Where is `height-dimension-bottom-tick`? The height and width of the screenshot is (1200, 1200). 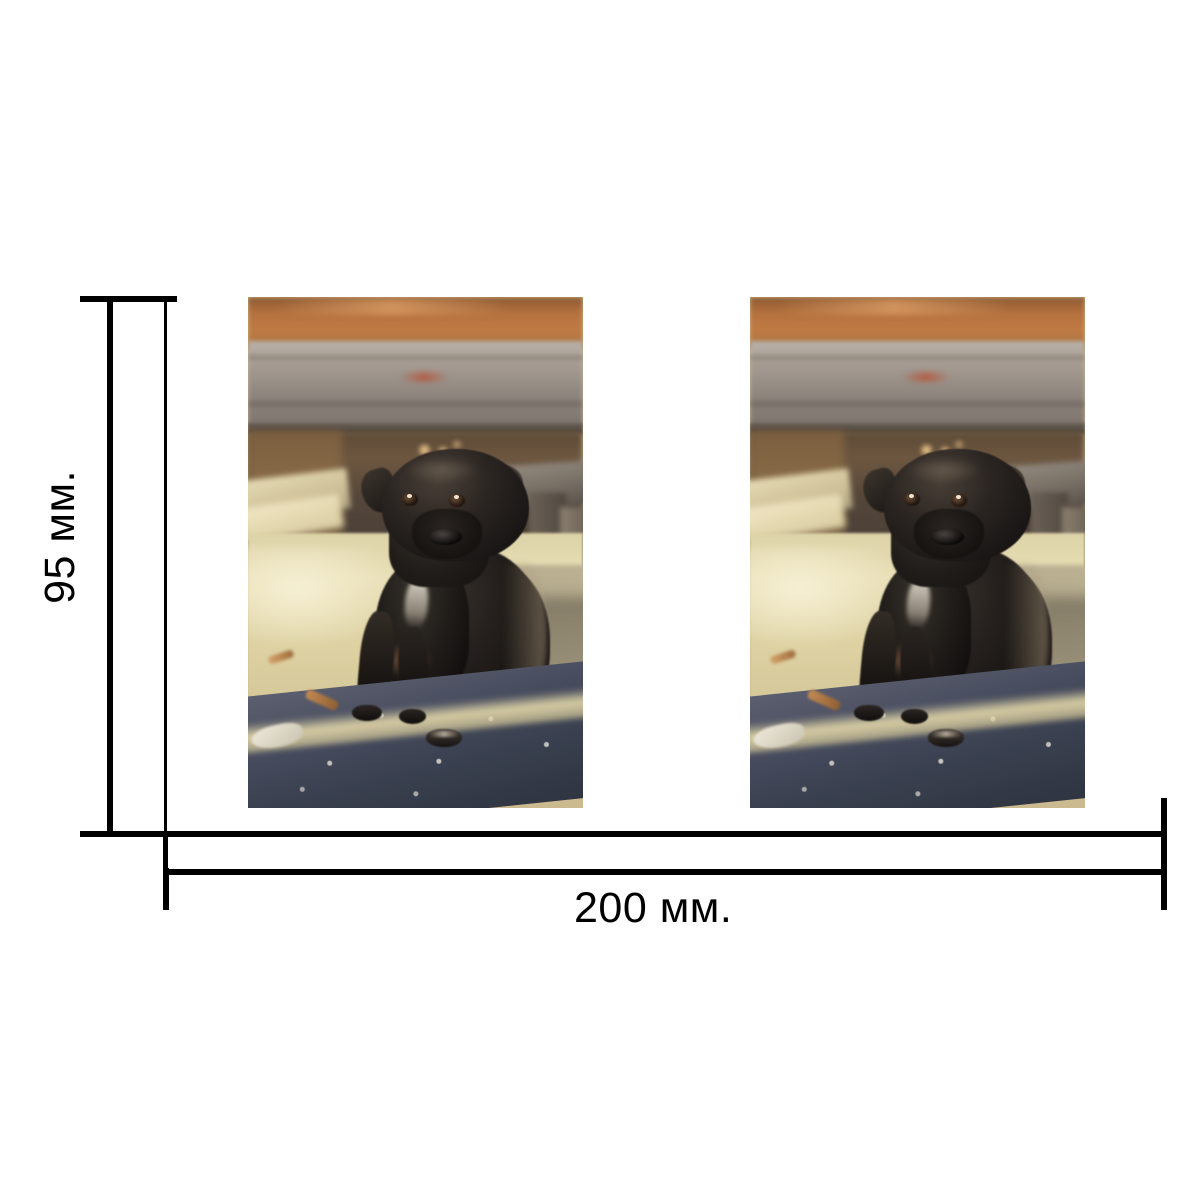
height-dimension-bottom-tick is located at coordinates (128, 834).